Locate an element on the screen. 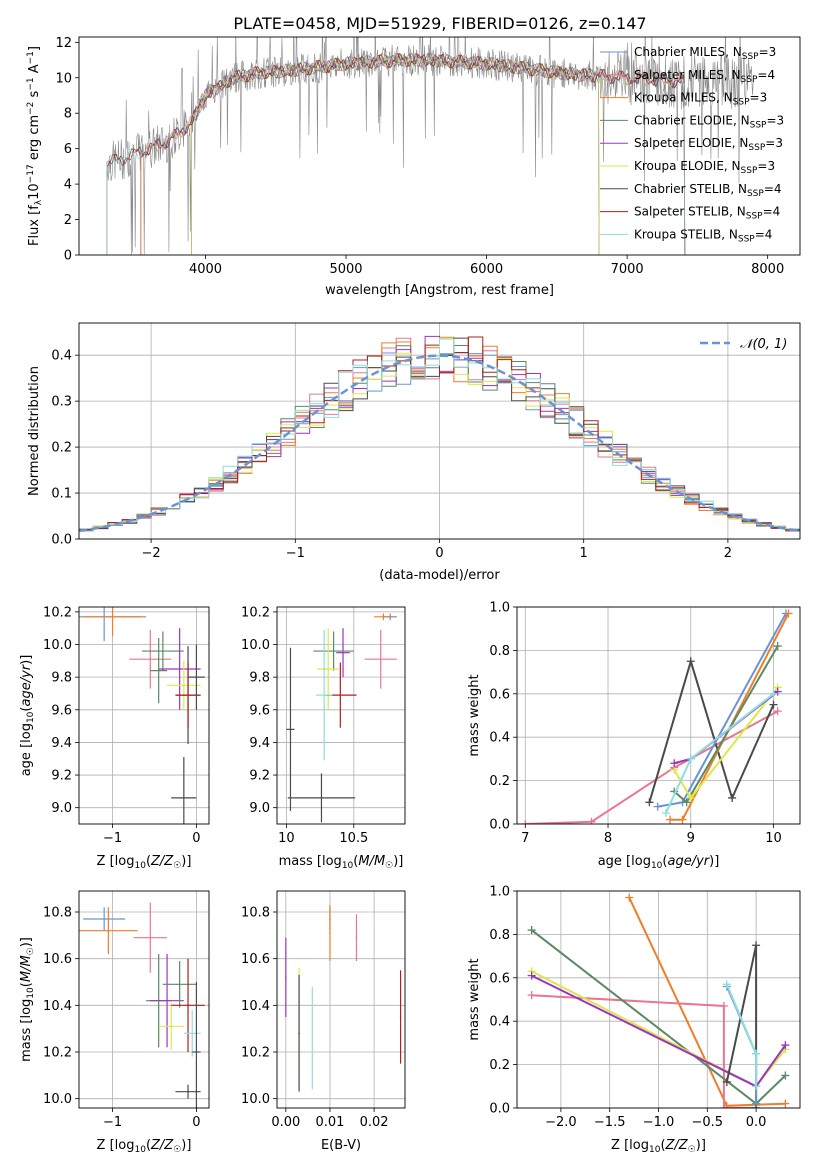 The image size is (819, 1170). y-tick-label: 0.2 is located at coordinates (61, 448).